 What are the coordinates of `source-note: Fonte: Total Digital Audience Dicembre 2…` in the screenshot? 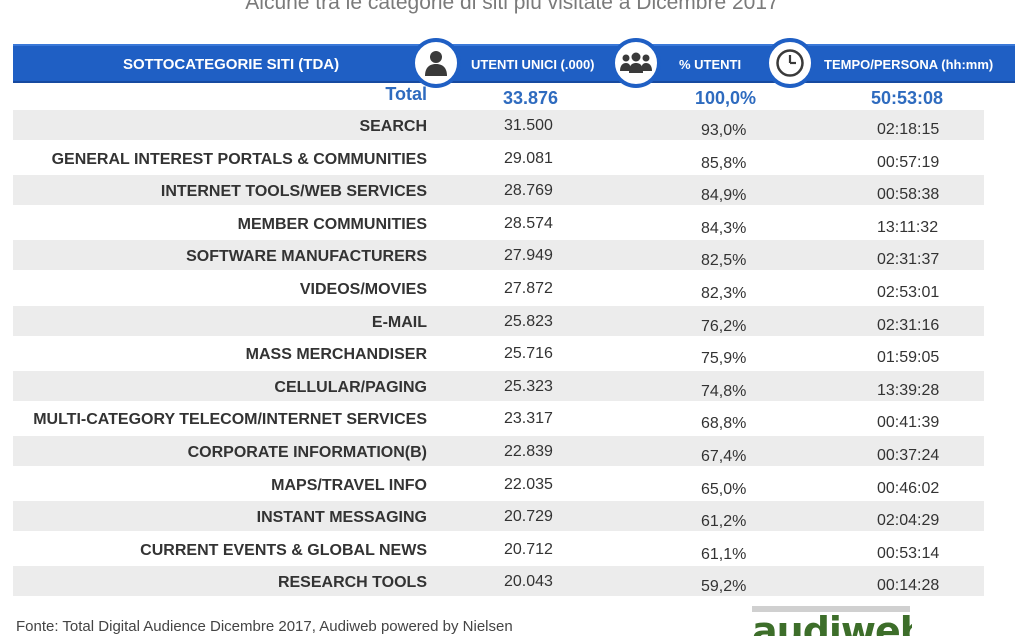 It's located at (264, 626).